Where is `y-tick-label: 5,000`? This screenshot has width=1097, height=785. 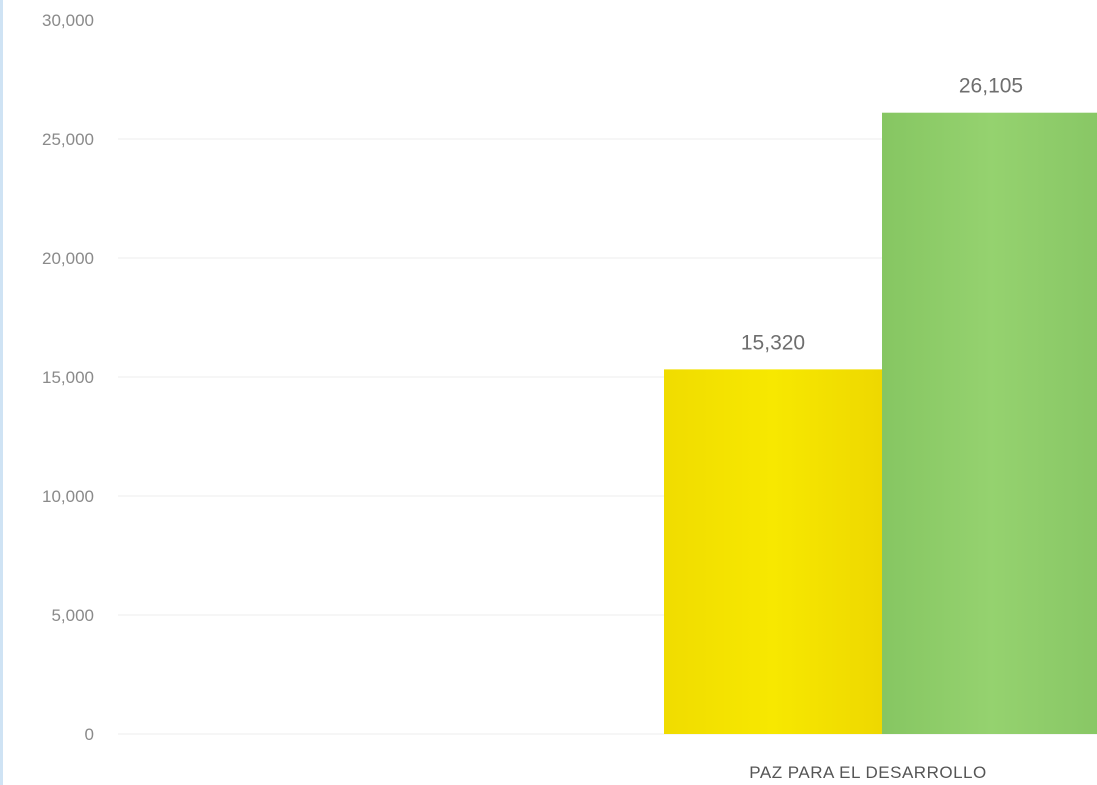 y-tick-label: 5,000 is located at coordinates (72, 615).